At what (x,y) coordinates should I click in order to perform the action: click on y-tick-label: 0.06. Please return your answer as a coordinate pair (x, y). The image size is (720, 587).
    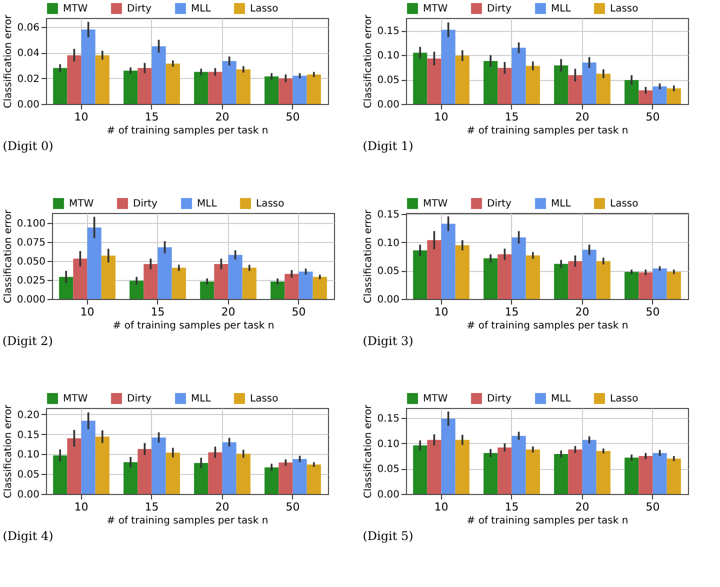
    Looking at the image, I should click on (28, 28).